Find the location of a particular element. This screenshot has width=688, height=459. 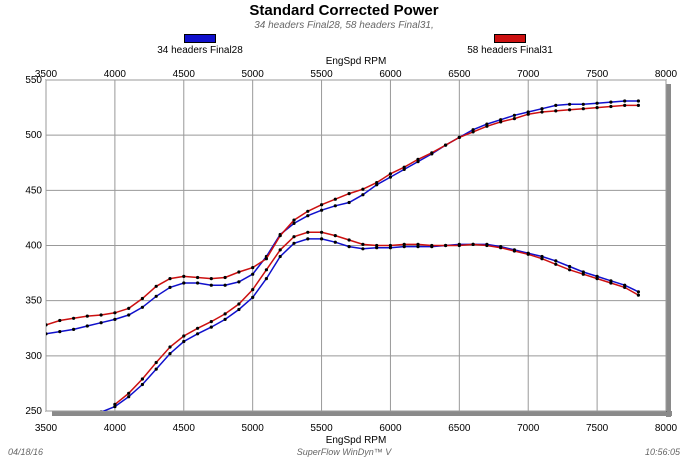

x-tick-label-top: 6500 is located at coordinates (459, 74).